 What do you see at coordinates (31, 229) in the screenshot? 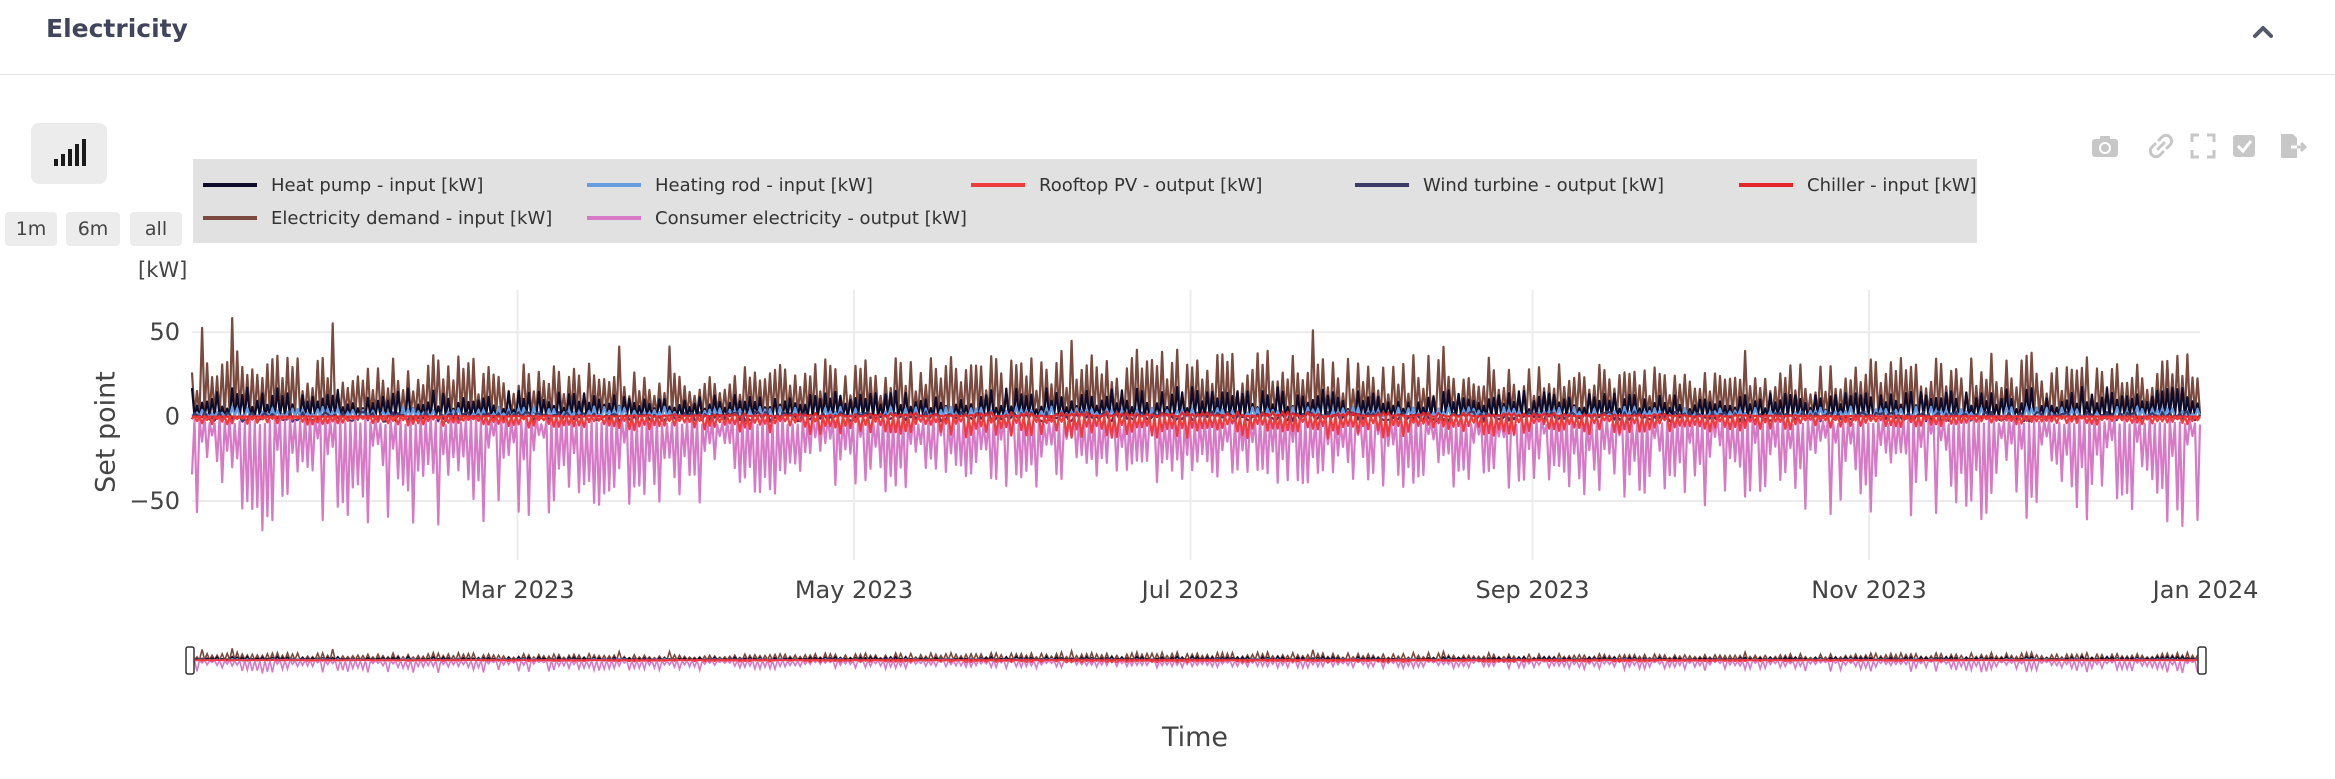
I see `range-button-1m: 1m` at bounding box center [31, 229].